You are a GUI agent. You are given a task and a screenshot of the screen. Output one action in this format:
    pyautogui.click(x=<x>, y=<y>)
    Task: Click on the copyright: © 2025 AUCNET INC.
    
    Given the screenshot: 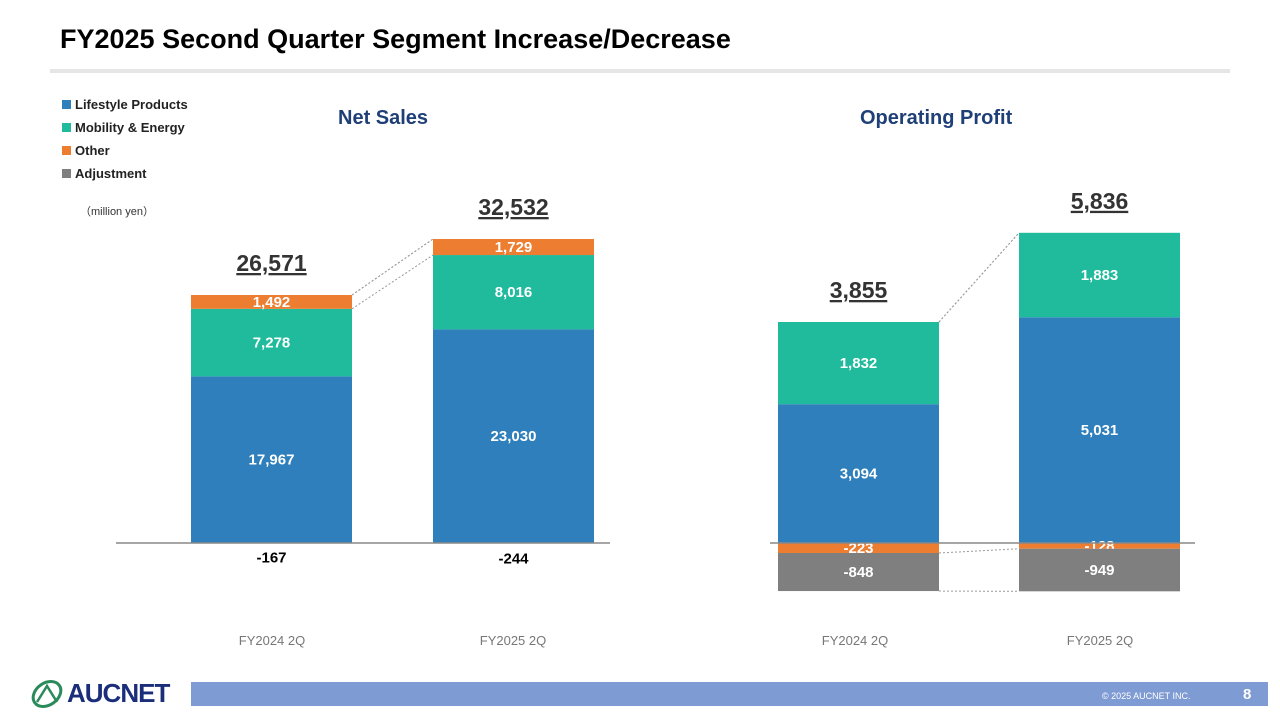 What is the action you would take?
    pyautogui.click(x=1146, y=696)
    